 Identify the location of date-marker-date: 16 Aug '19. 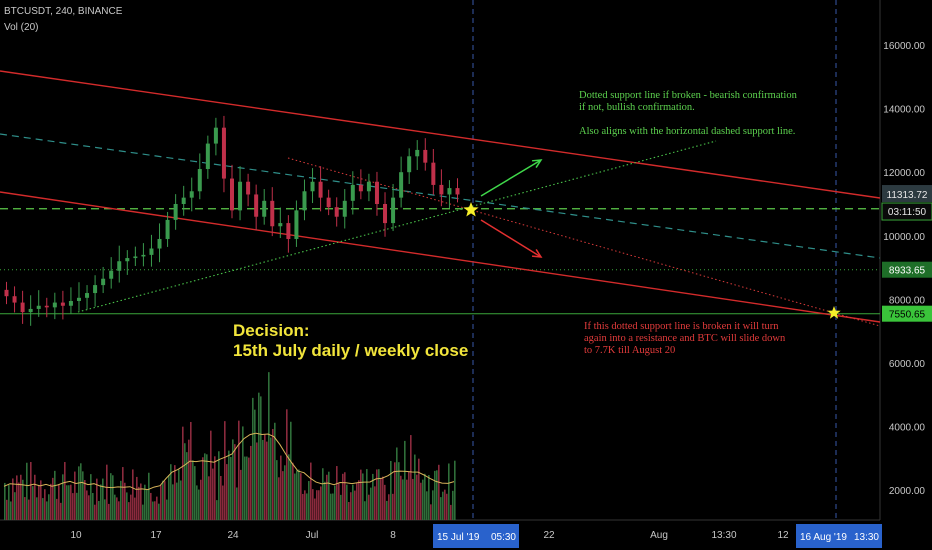
(823, 537).